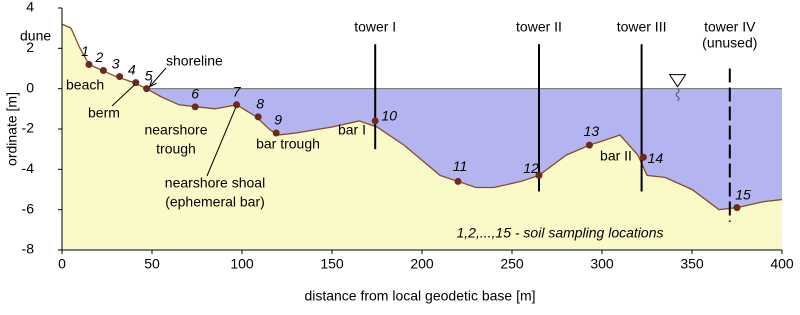  What do you see at coordinates (592, 131) in the screenshot?
I see `sample-label: 13` at bounding box center [592, 131].